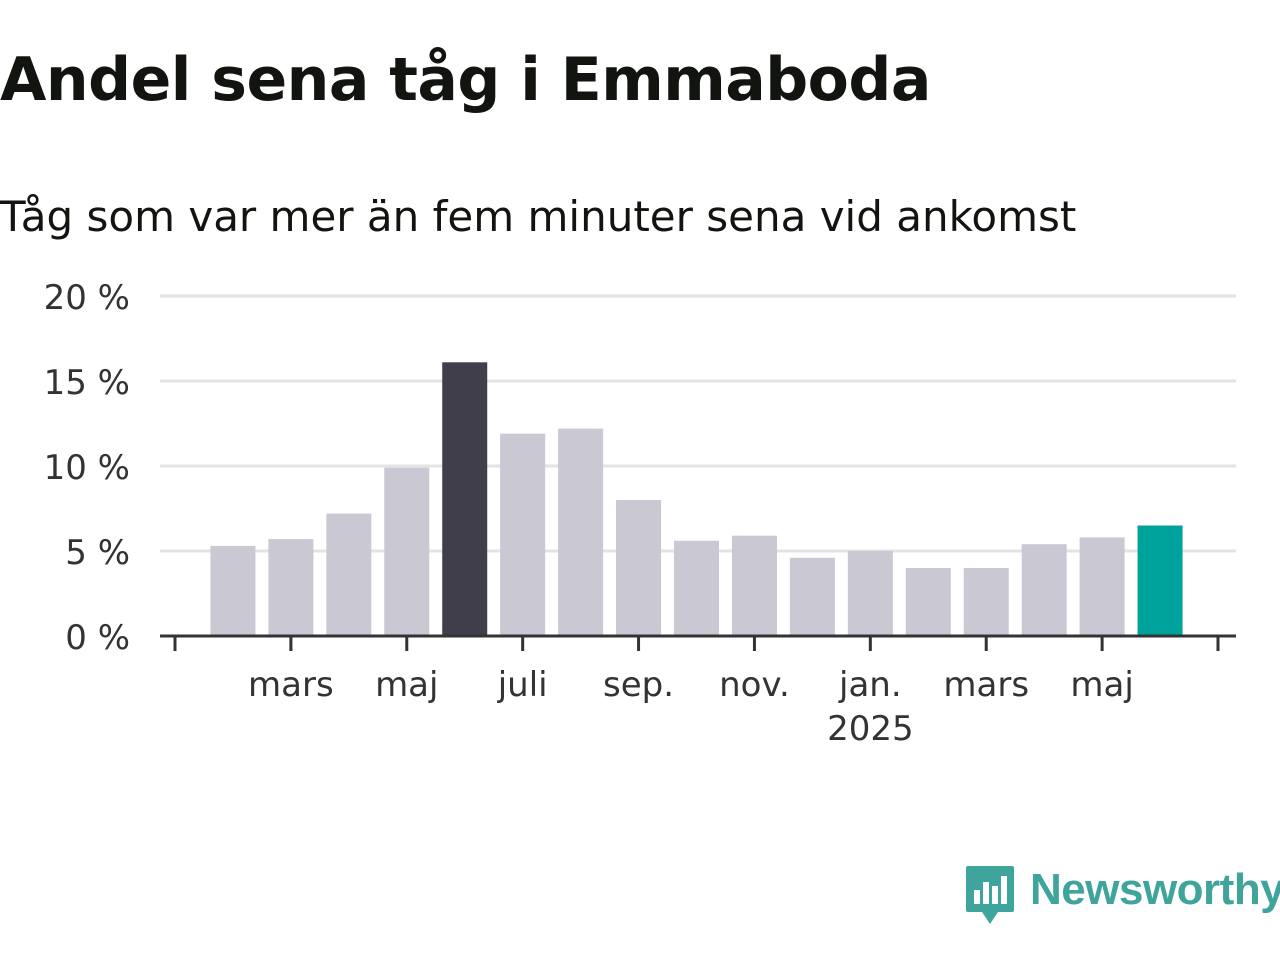 This screenshot has height=960, width=1280. What do you see at coordinates (870, 685) in the screenshot?
I see `x-tick-label: jan.` at bounding box center [870, 685].